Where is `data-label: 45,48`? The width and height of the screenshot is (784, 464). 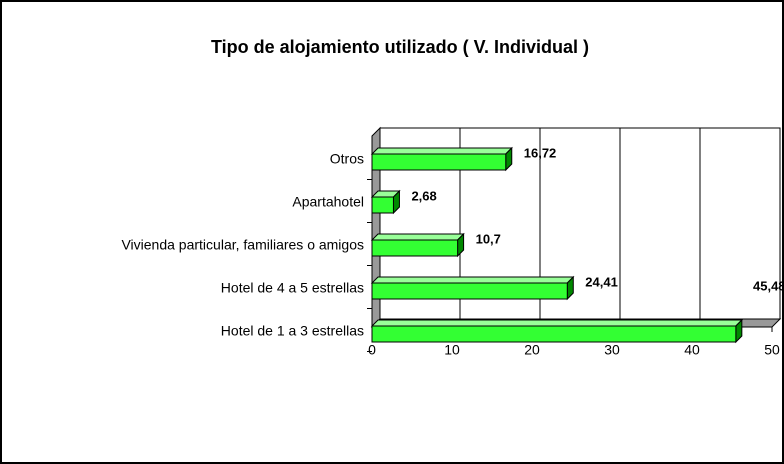 data-label: 45,48 is located at coordinates (768, 285).